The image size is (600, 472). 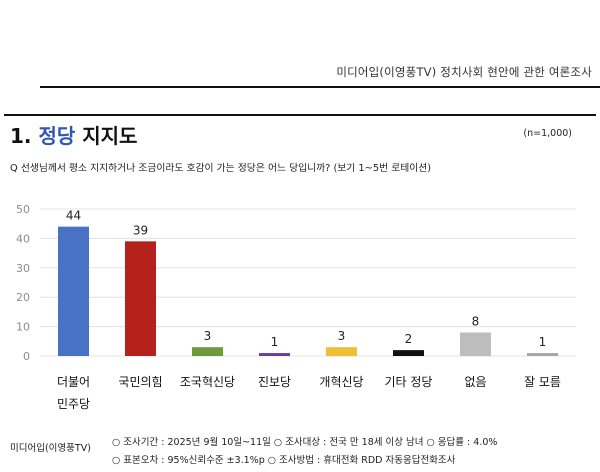 What do you see at coordinates (23, 209) in the screenshot?
I see `y-tick-label: 50` at bounding box center [23, 209].